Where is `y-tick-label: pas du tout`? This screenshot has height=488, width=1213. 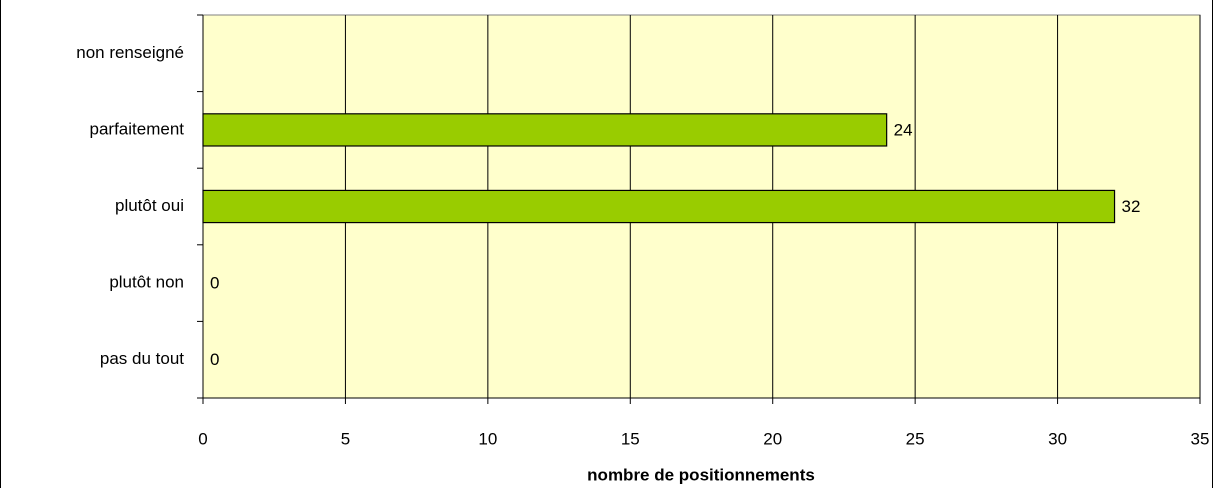 y-tick-label: pas du tout is located at coordinates (142, 358).